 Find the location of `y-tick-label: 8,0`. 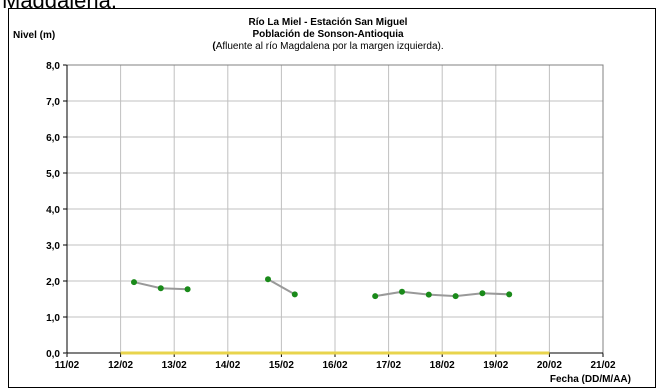

y-tick-label: 8,0 is located at coordinates (53, 66).